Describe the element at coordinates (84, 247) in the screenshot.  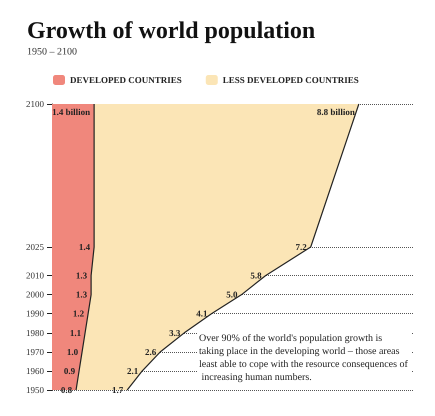
I see `data-label: 1.4` at that location.